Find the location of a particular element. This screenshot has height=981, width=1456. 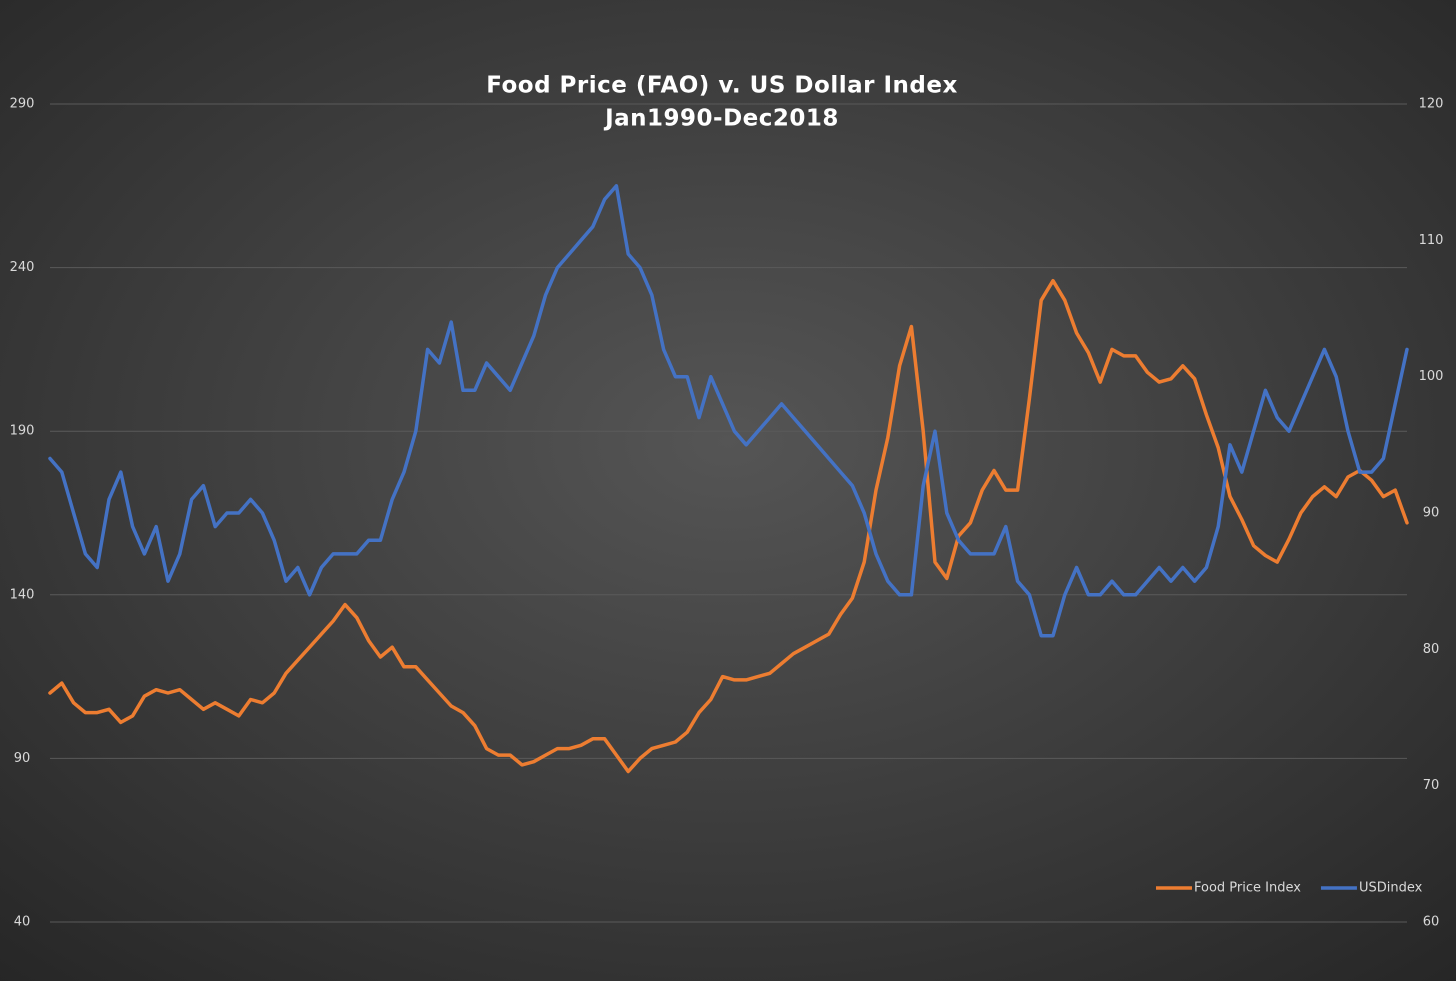

y-tick-label: 90 is located at coordinates (22, 758).